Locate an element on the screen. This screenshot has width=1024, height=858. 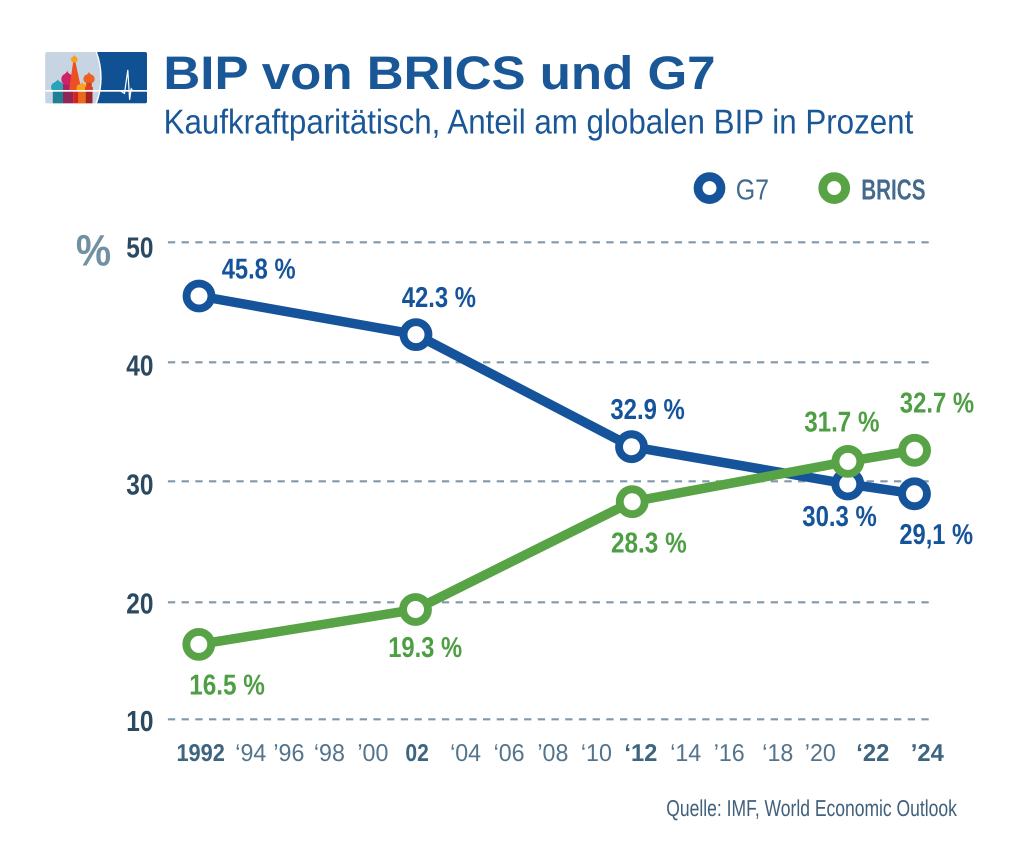
svg-text: 30 is located at coordinates (139, 485).